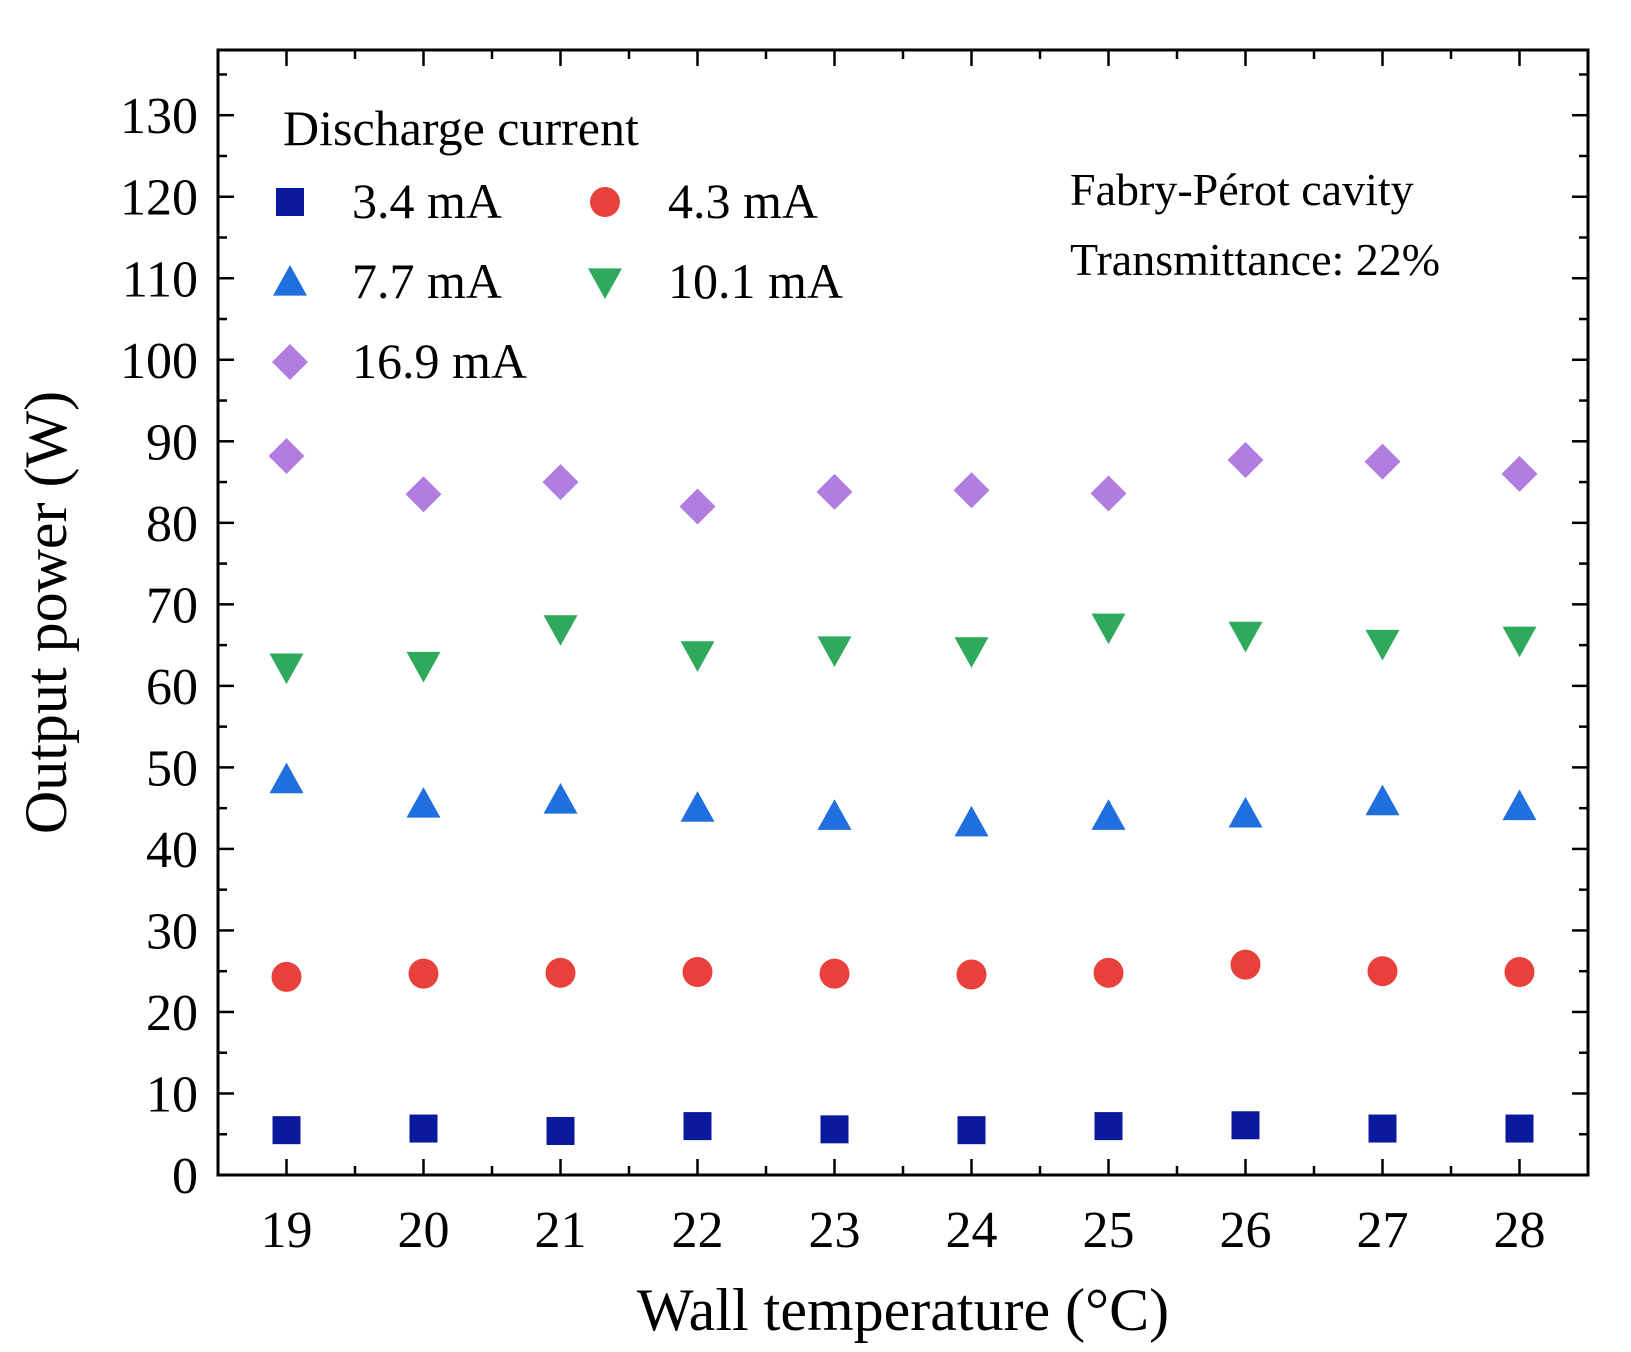  I want to click on x-tick-label: 24, so click(972, 1230).